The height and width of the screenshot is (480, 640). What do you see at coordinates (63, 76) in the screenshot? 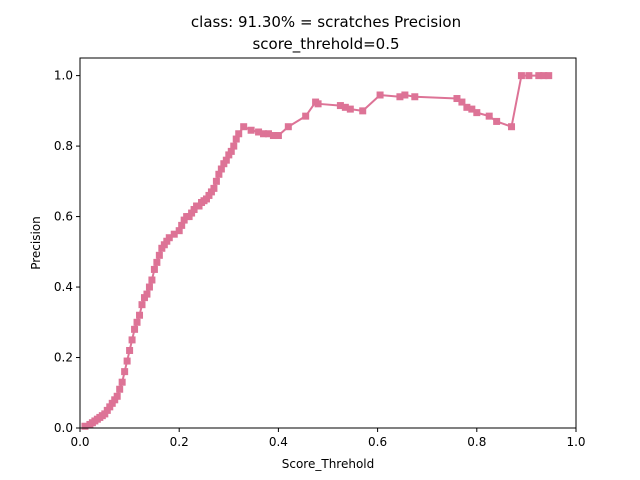
I see `y-tick-label: 1.0` at bounding box center [63, 76].